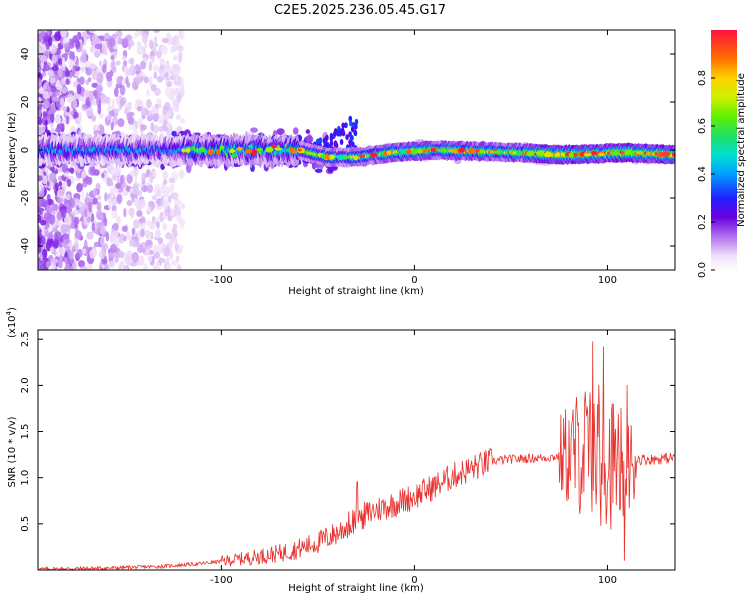 The width and height of the screenshot is (750, 600). Describe the element at coordinates (25, 102) in the screenshot. I see `spectrogram-y-tick-label: 20` at that location.